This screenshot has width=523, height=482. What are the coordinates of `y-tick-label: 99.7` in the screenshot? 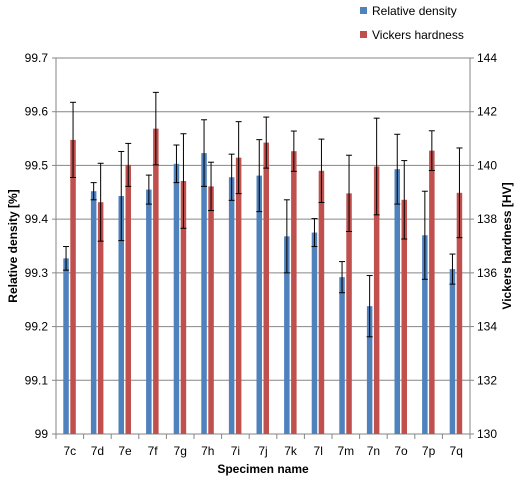 It's located at (37, 58).